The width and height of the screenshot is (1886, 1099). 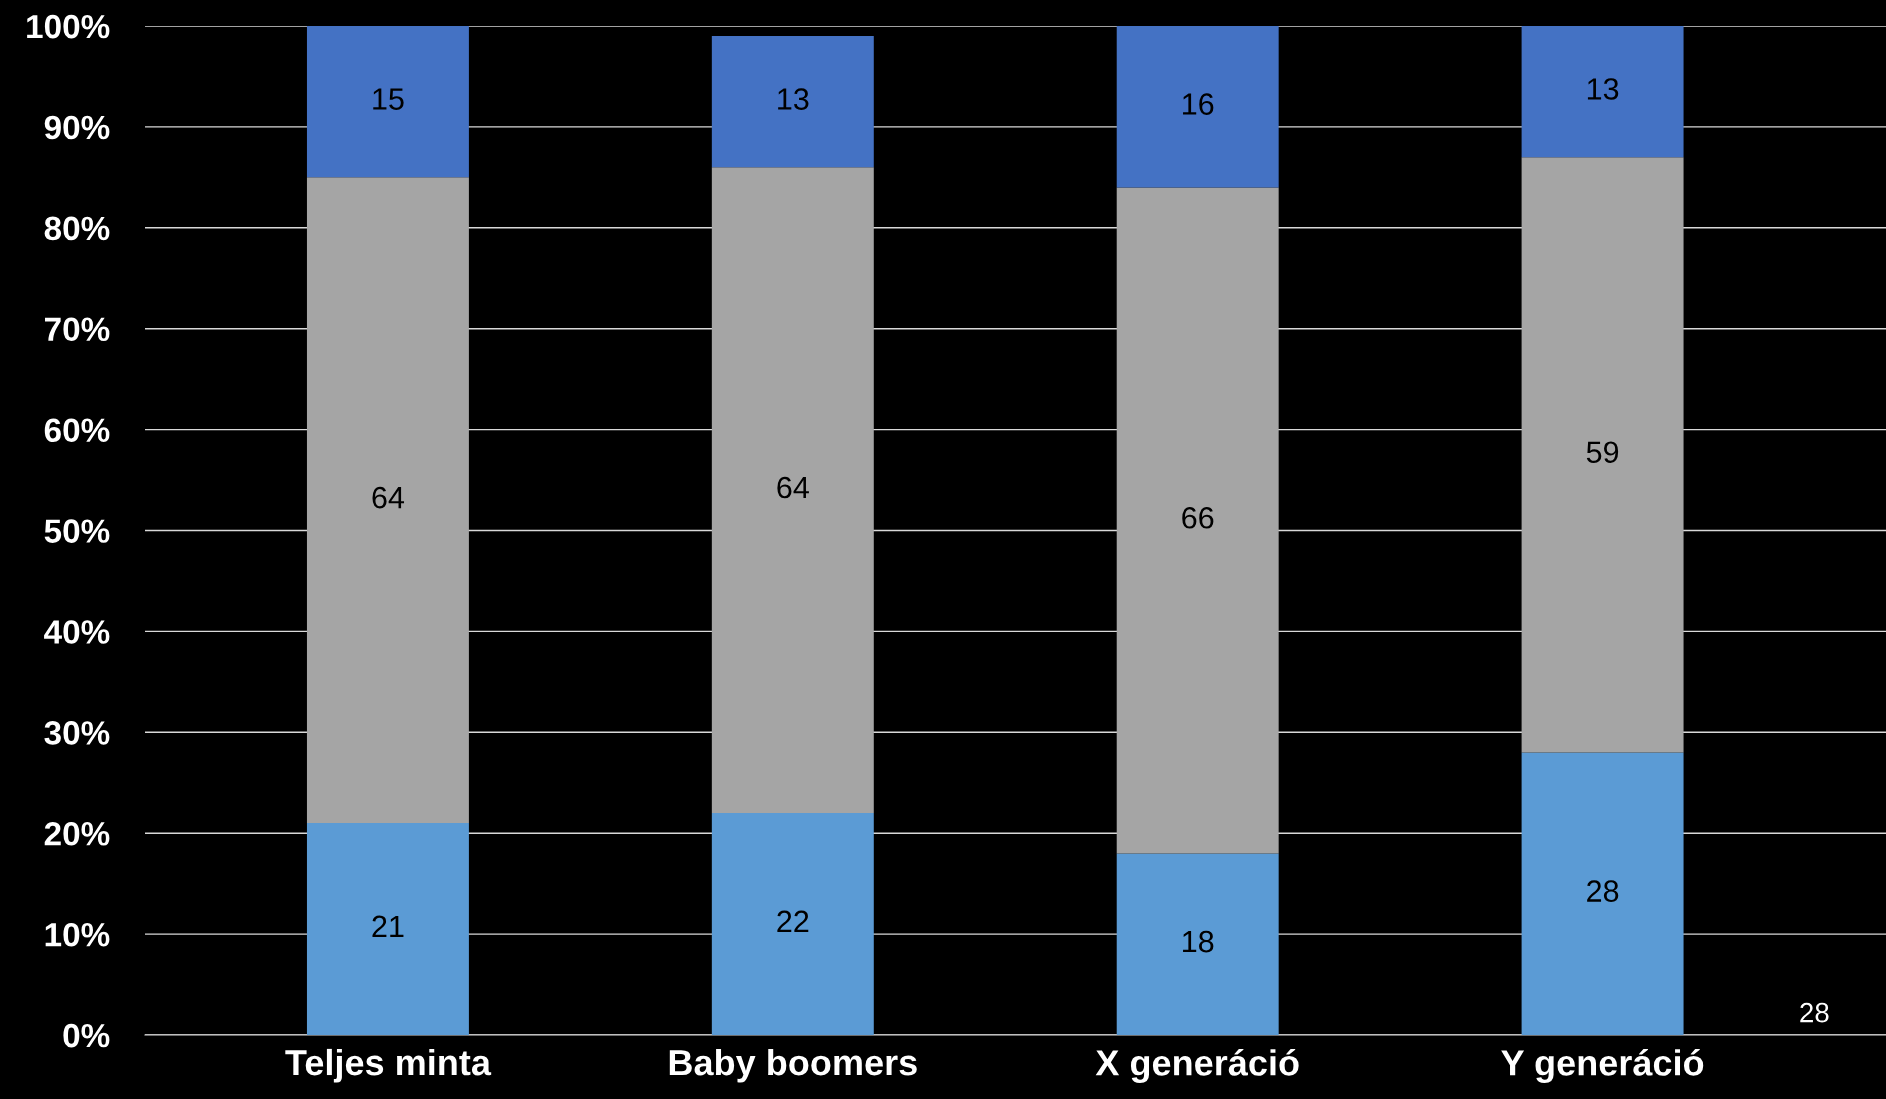 What do you see at coordinates (793, 921) in the screenshot?
I see `data-label: 22` at bounding box center [793, 921].